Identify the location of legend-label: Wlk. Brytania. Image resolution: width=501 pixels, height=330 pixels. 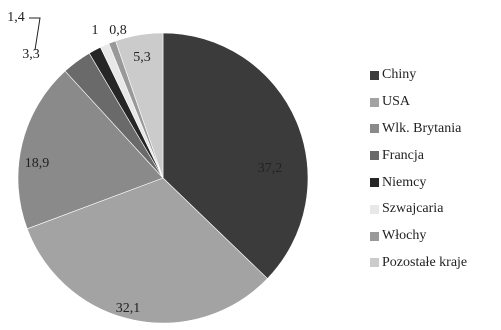
(422, 128).